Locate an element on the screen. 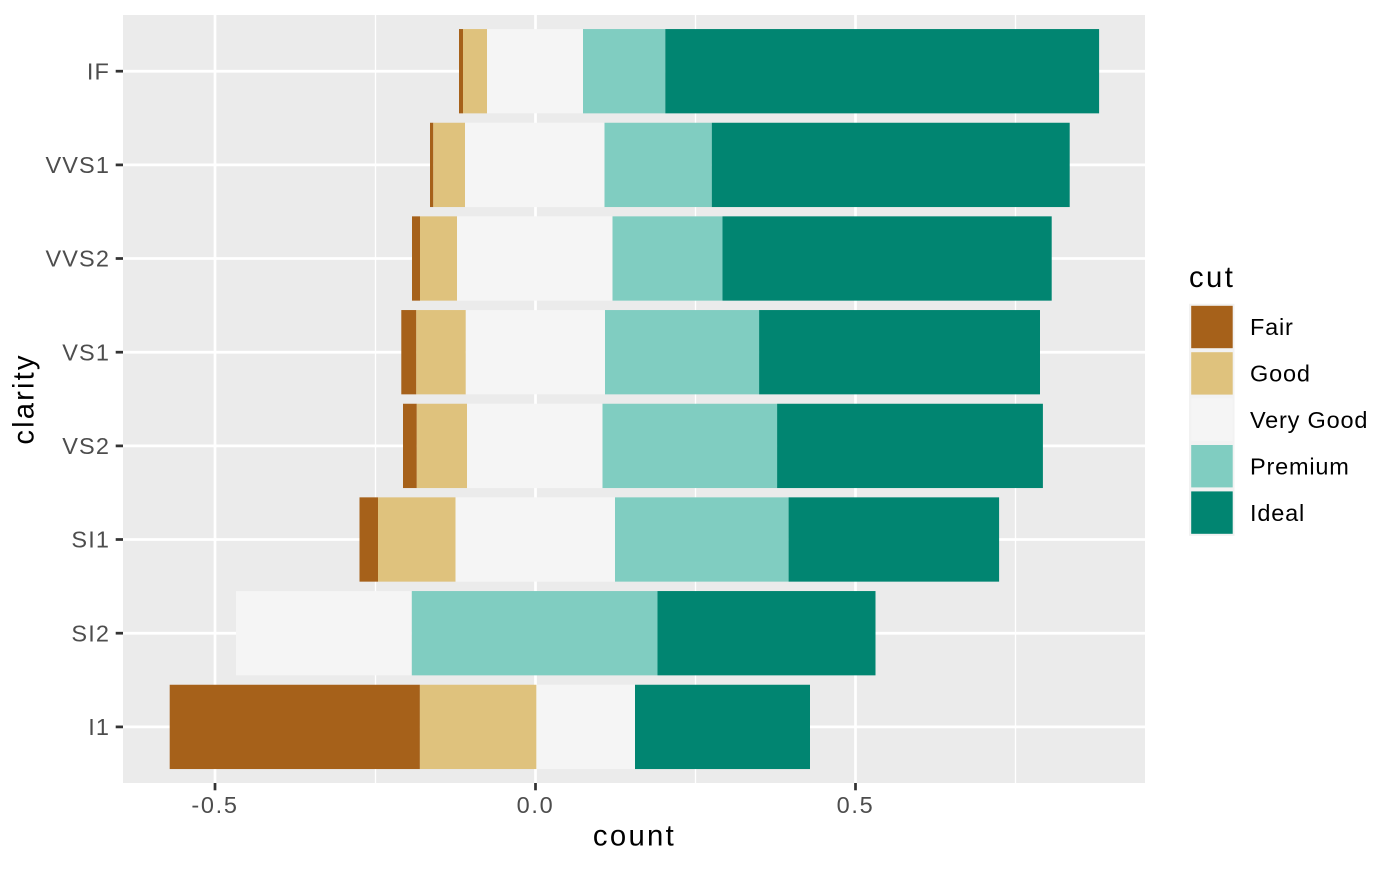  svg-text: 0.5 is located at coordinates (856, 805).